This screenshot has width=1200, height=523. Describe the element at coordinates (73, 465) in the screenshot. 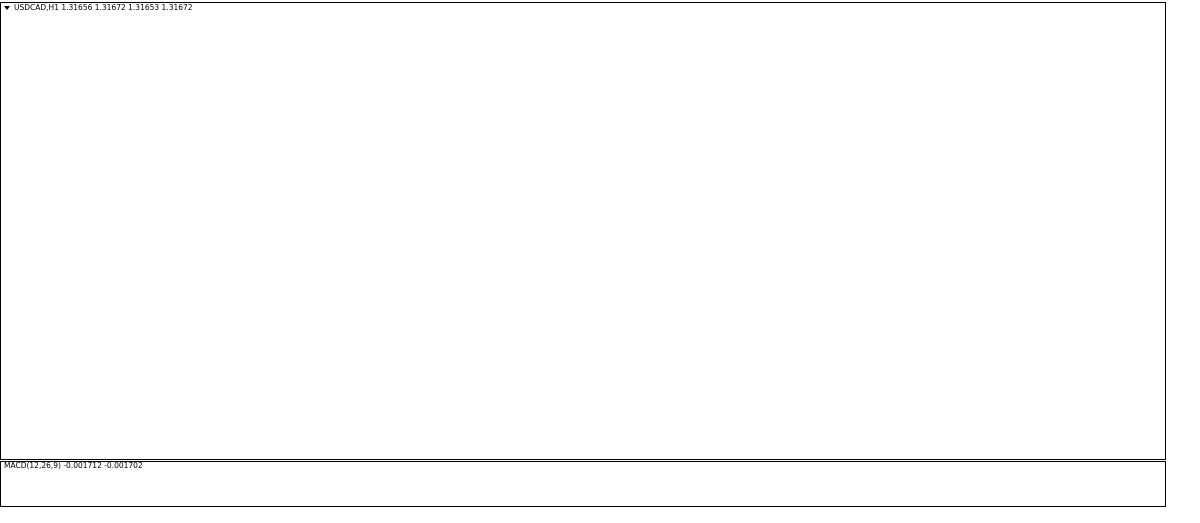

I see `macd-title: MACD(12,26,9) -0.001712 -0.001702` at that location.